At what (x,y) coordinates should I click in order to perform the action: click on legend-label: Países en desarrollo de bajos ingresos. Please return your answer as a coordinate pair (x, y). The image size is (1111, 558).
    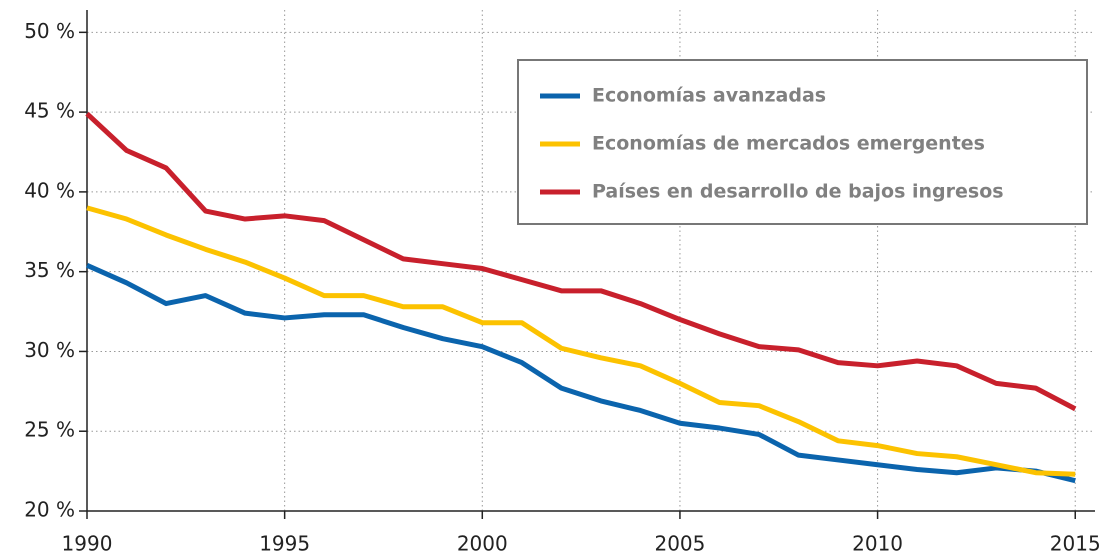
    Looking at the image, I should click on (798, 192).